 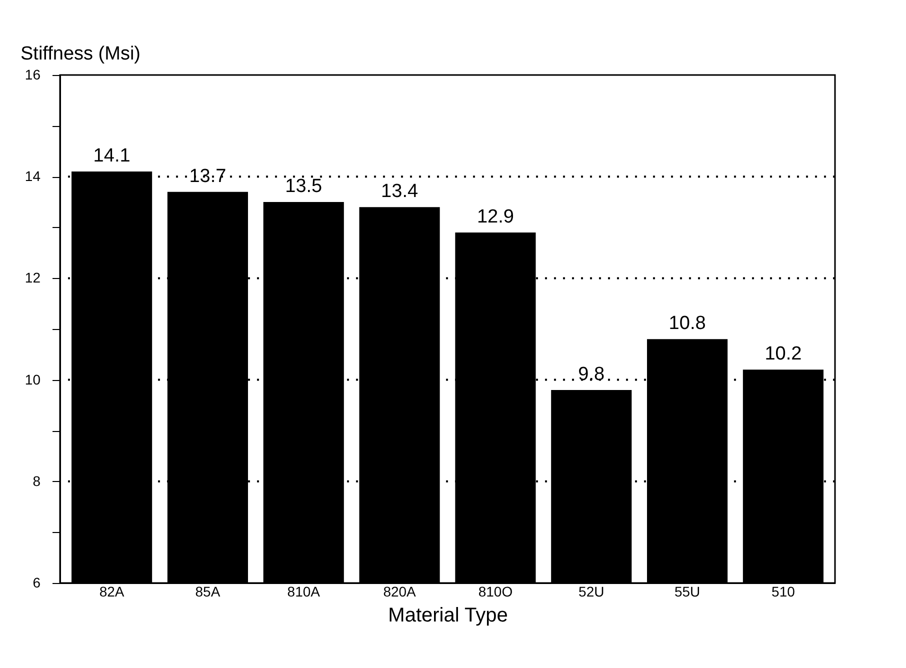 I want to click on y-tick-label: 16, so click(x=32, y=74).